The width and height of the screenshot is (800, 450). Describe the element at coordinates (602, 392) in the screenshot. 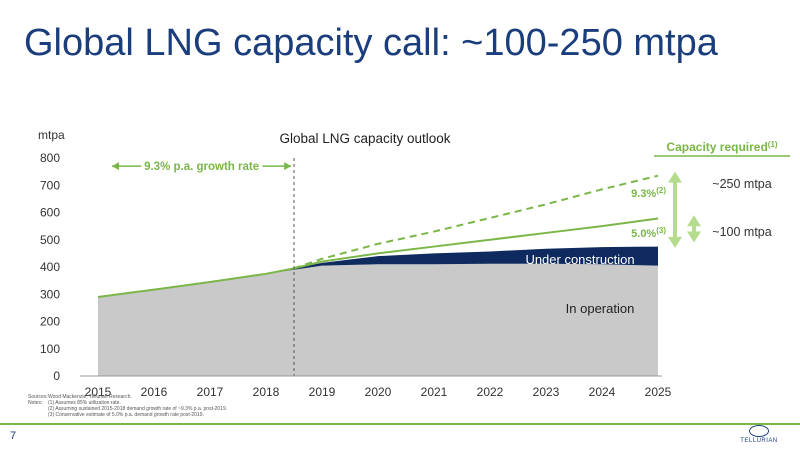

I see `x-tick-label: 2024` at that location.